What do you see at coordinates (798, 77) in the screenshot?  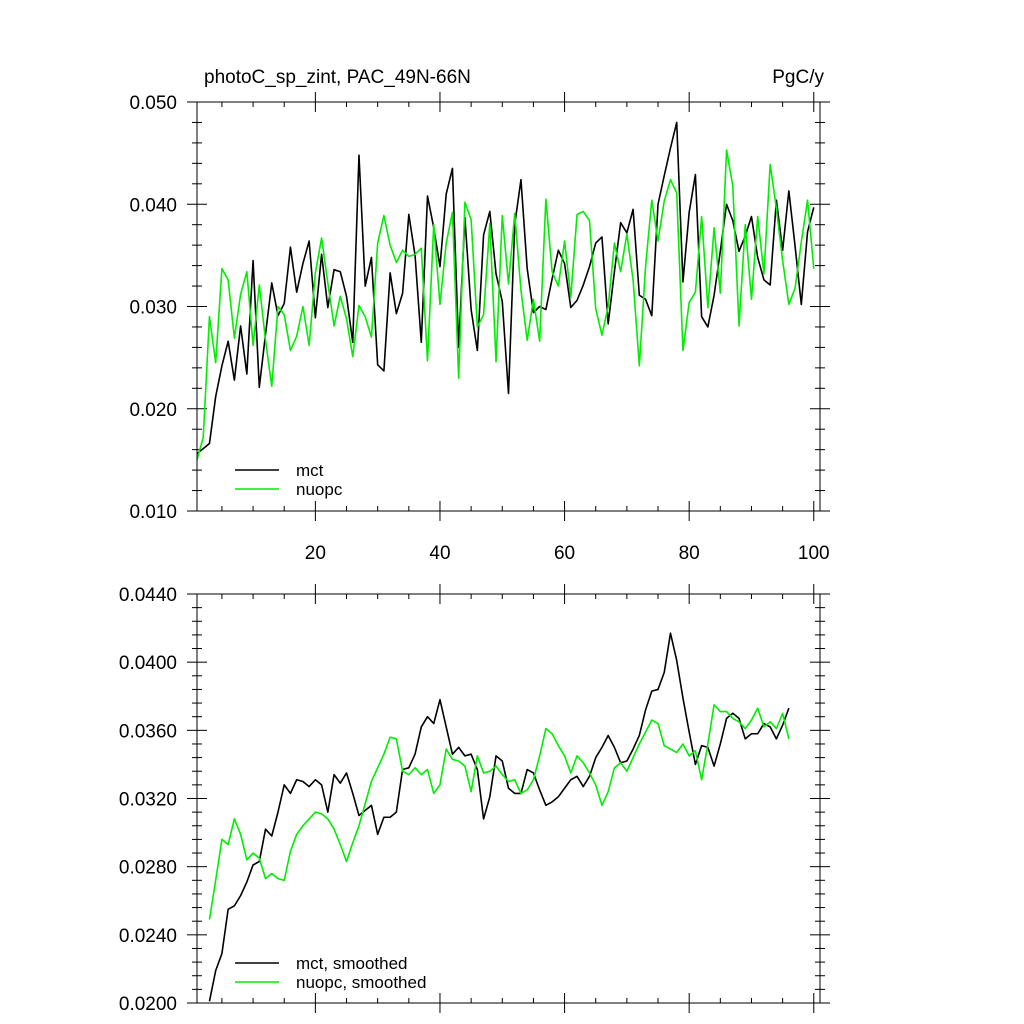 I see `units-label: PgC/y` at bounding box center [798, 77].